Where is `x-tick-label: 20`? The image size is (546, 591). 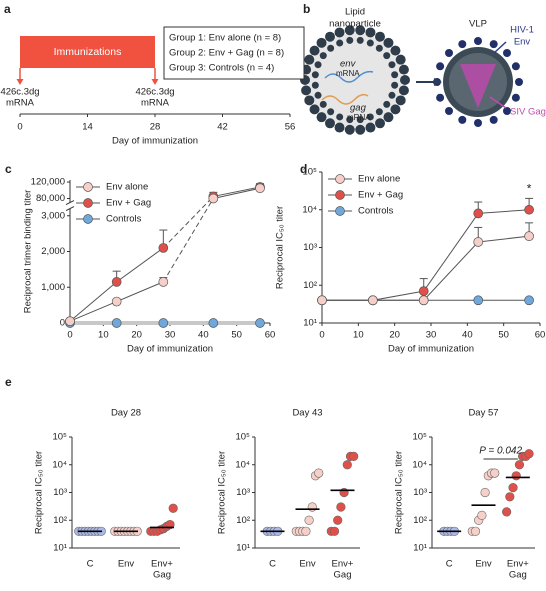
x-tick-label: 20 is located at coordinates (136, 335).